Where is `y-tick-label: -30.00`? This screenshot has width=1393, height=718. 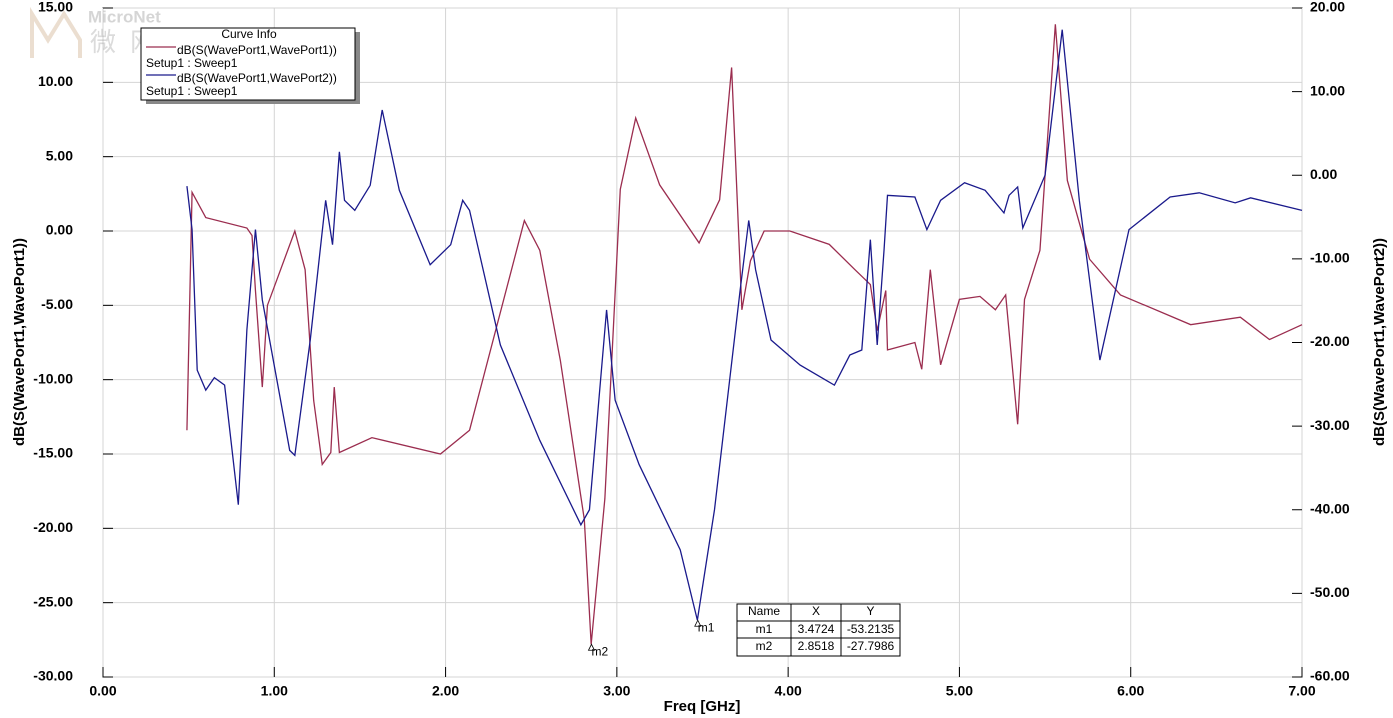 y-tick-label: -30.00 is located at coordinates (53, 676).